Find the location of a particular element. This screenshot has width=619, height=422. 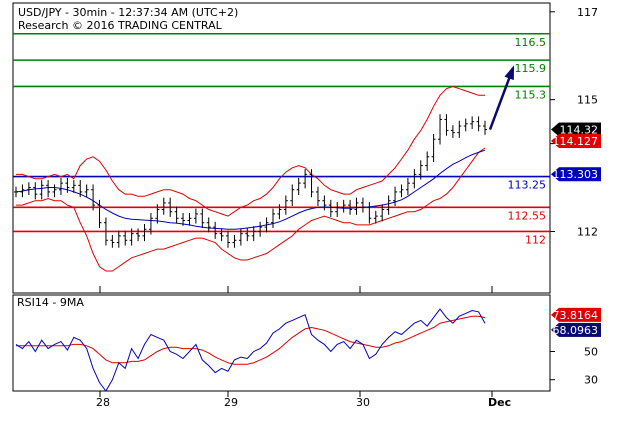

last-price-badge-bg is located at coordinates (580, 129).